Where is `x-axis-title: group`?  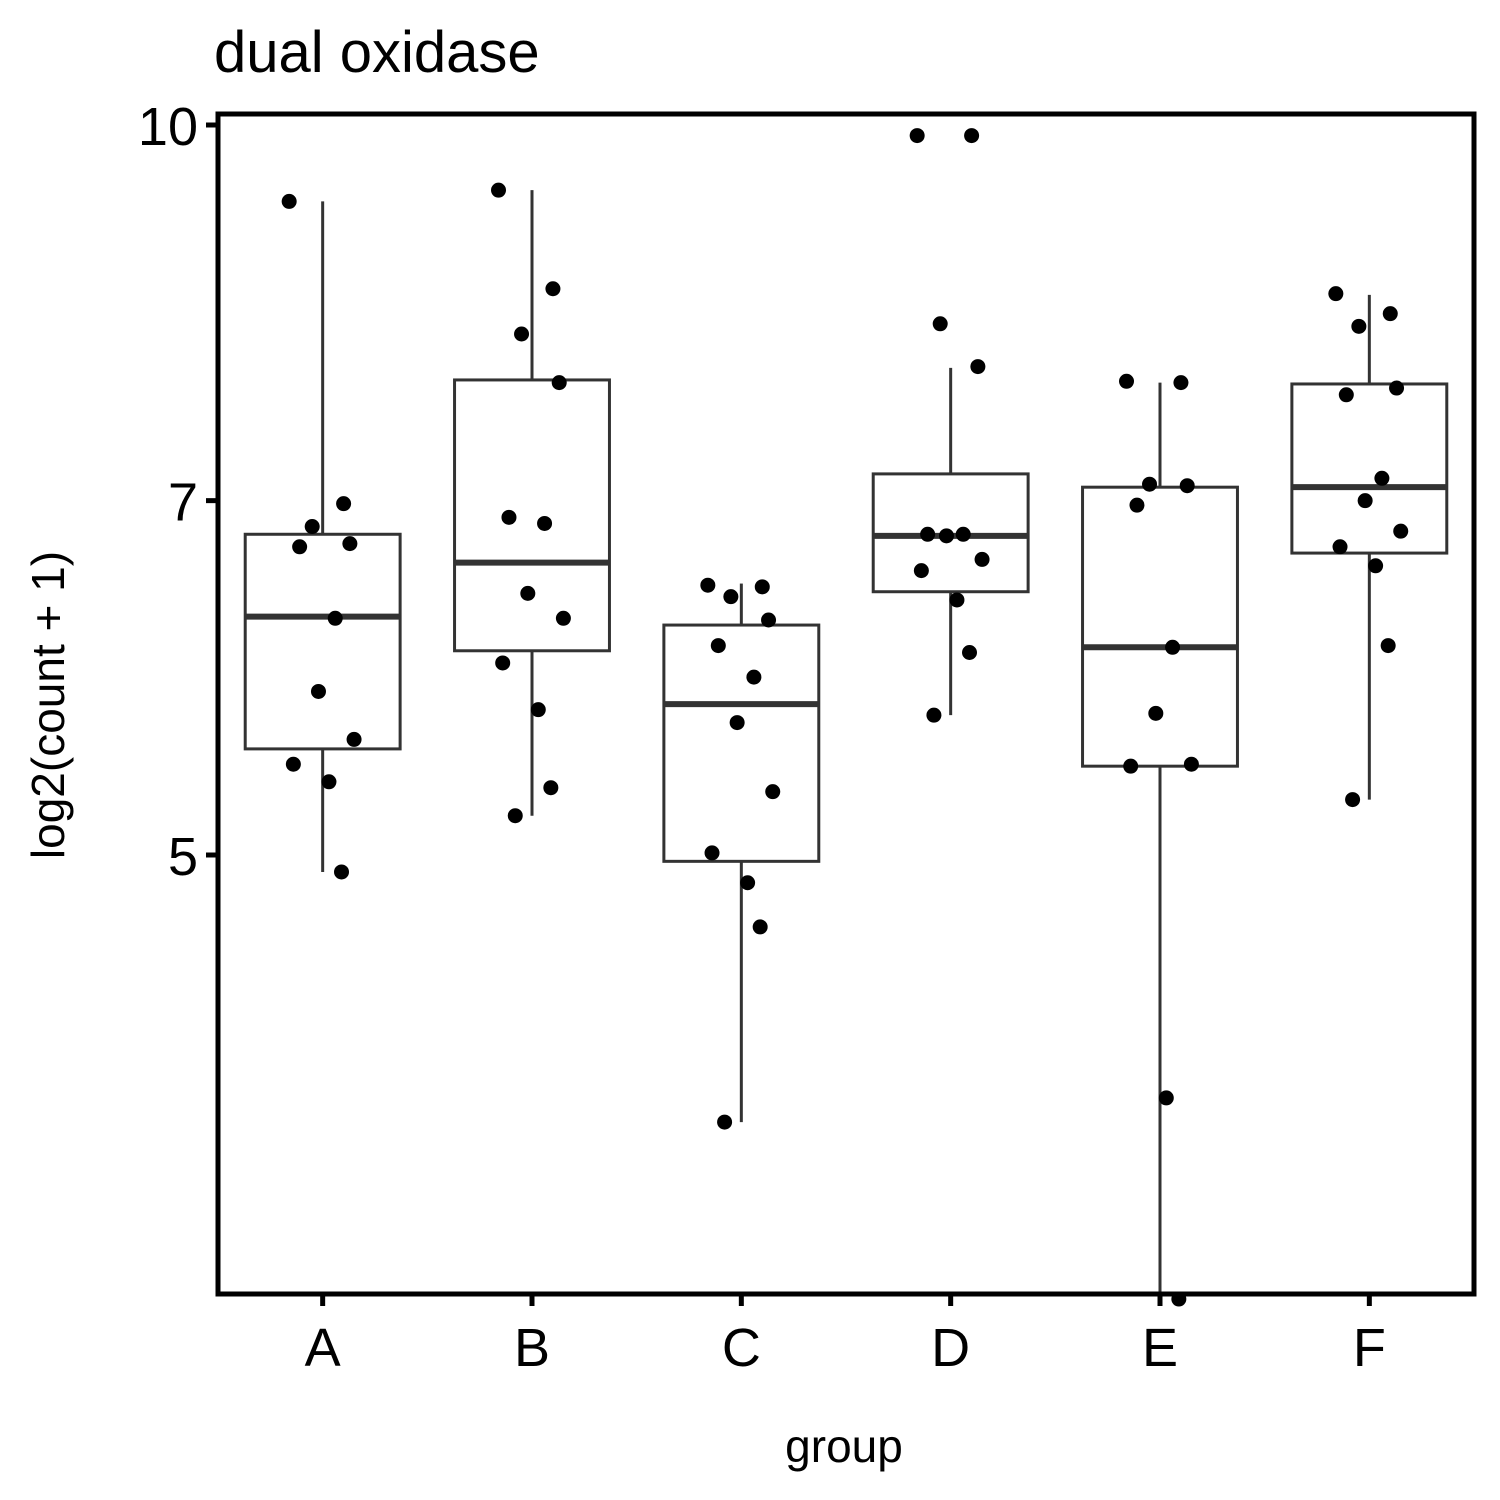 x-axis-title: group is located at coordinates (844, 1446).